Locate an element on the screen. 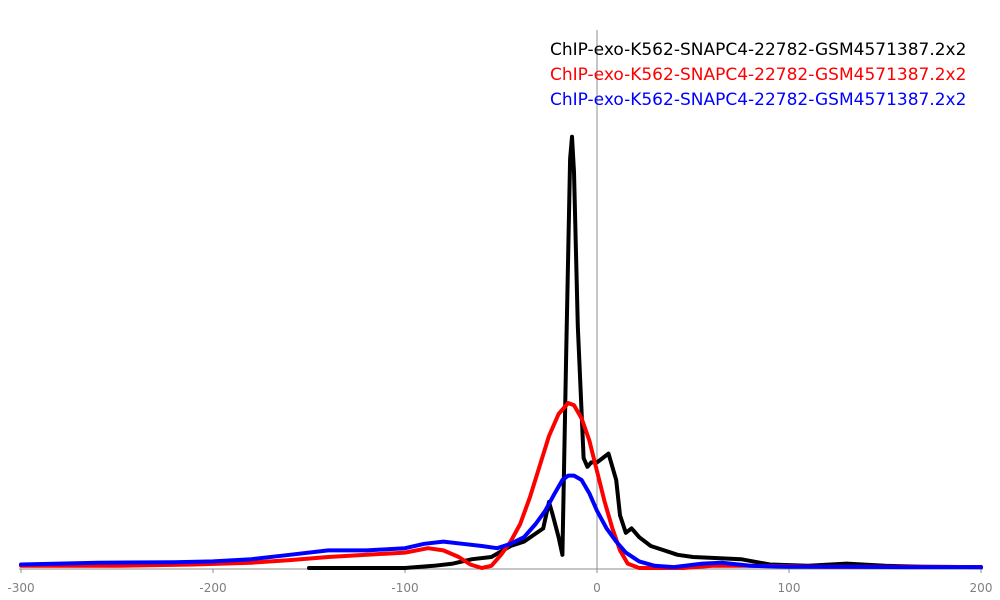 The height and width of the screenshot is (600, 1000). x-tick-label: -200 is located at coordinates (212, 588).